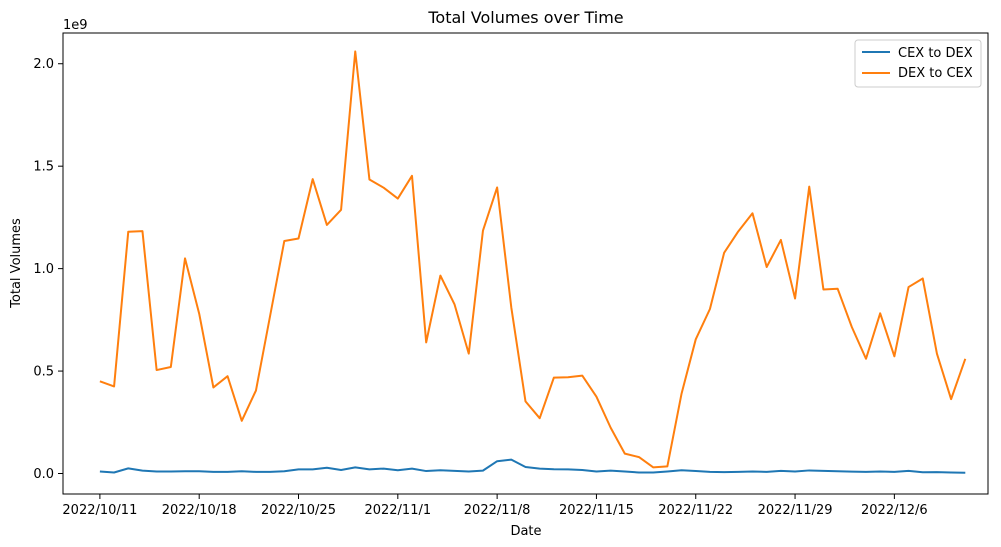 The height and width of the screenshot is (547, 1001). What do you see at coordinates (525, 17) in the screenshot?
I see `chart-title: Total Volumes over Time` at bounding box center [525, 17].